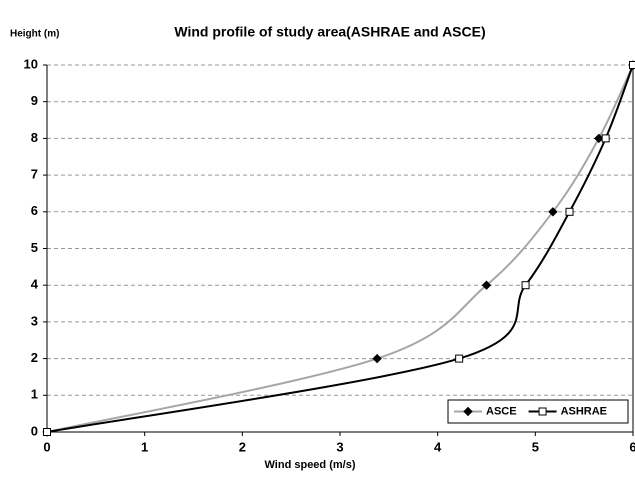  What do you see at coordinates (310, 465) in the screenshot?
I see `x-axis-label: Wind speed (m/s)` at bounding box center [310, 465].